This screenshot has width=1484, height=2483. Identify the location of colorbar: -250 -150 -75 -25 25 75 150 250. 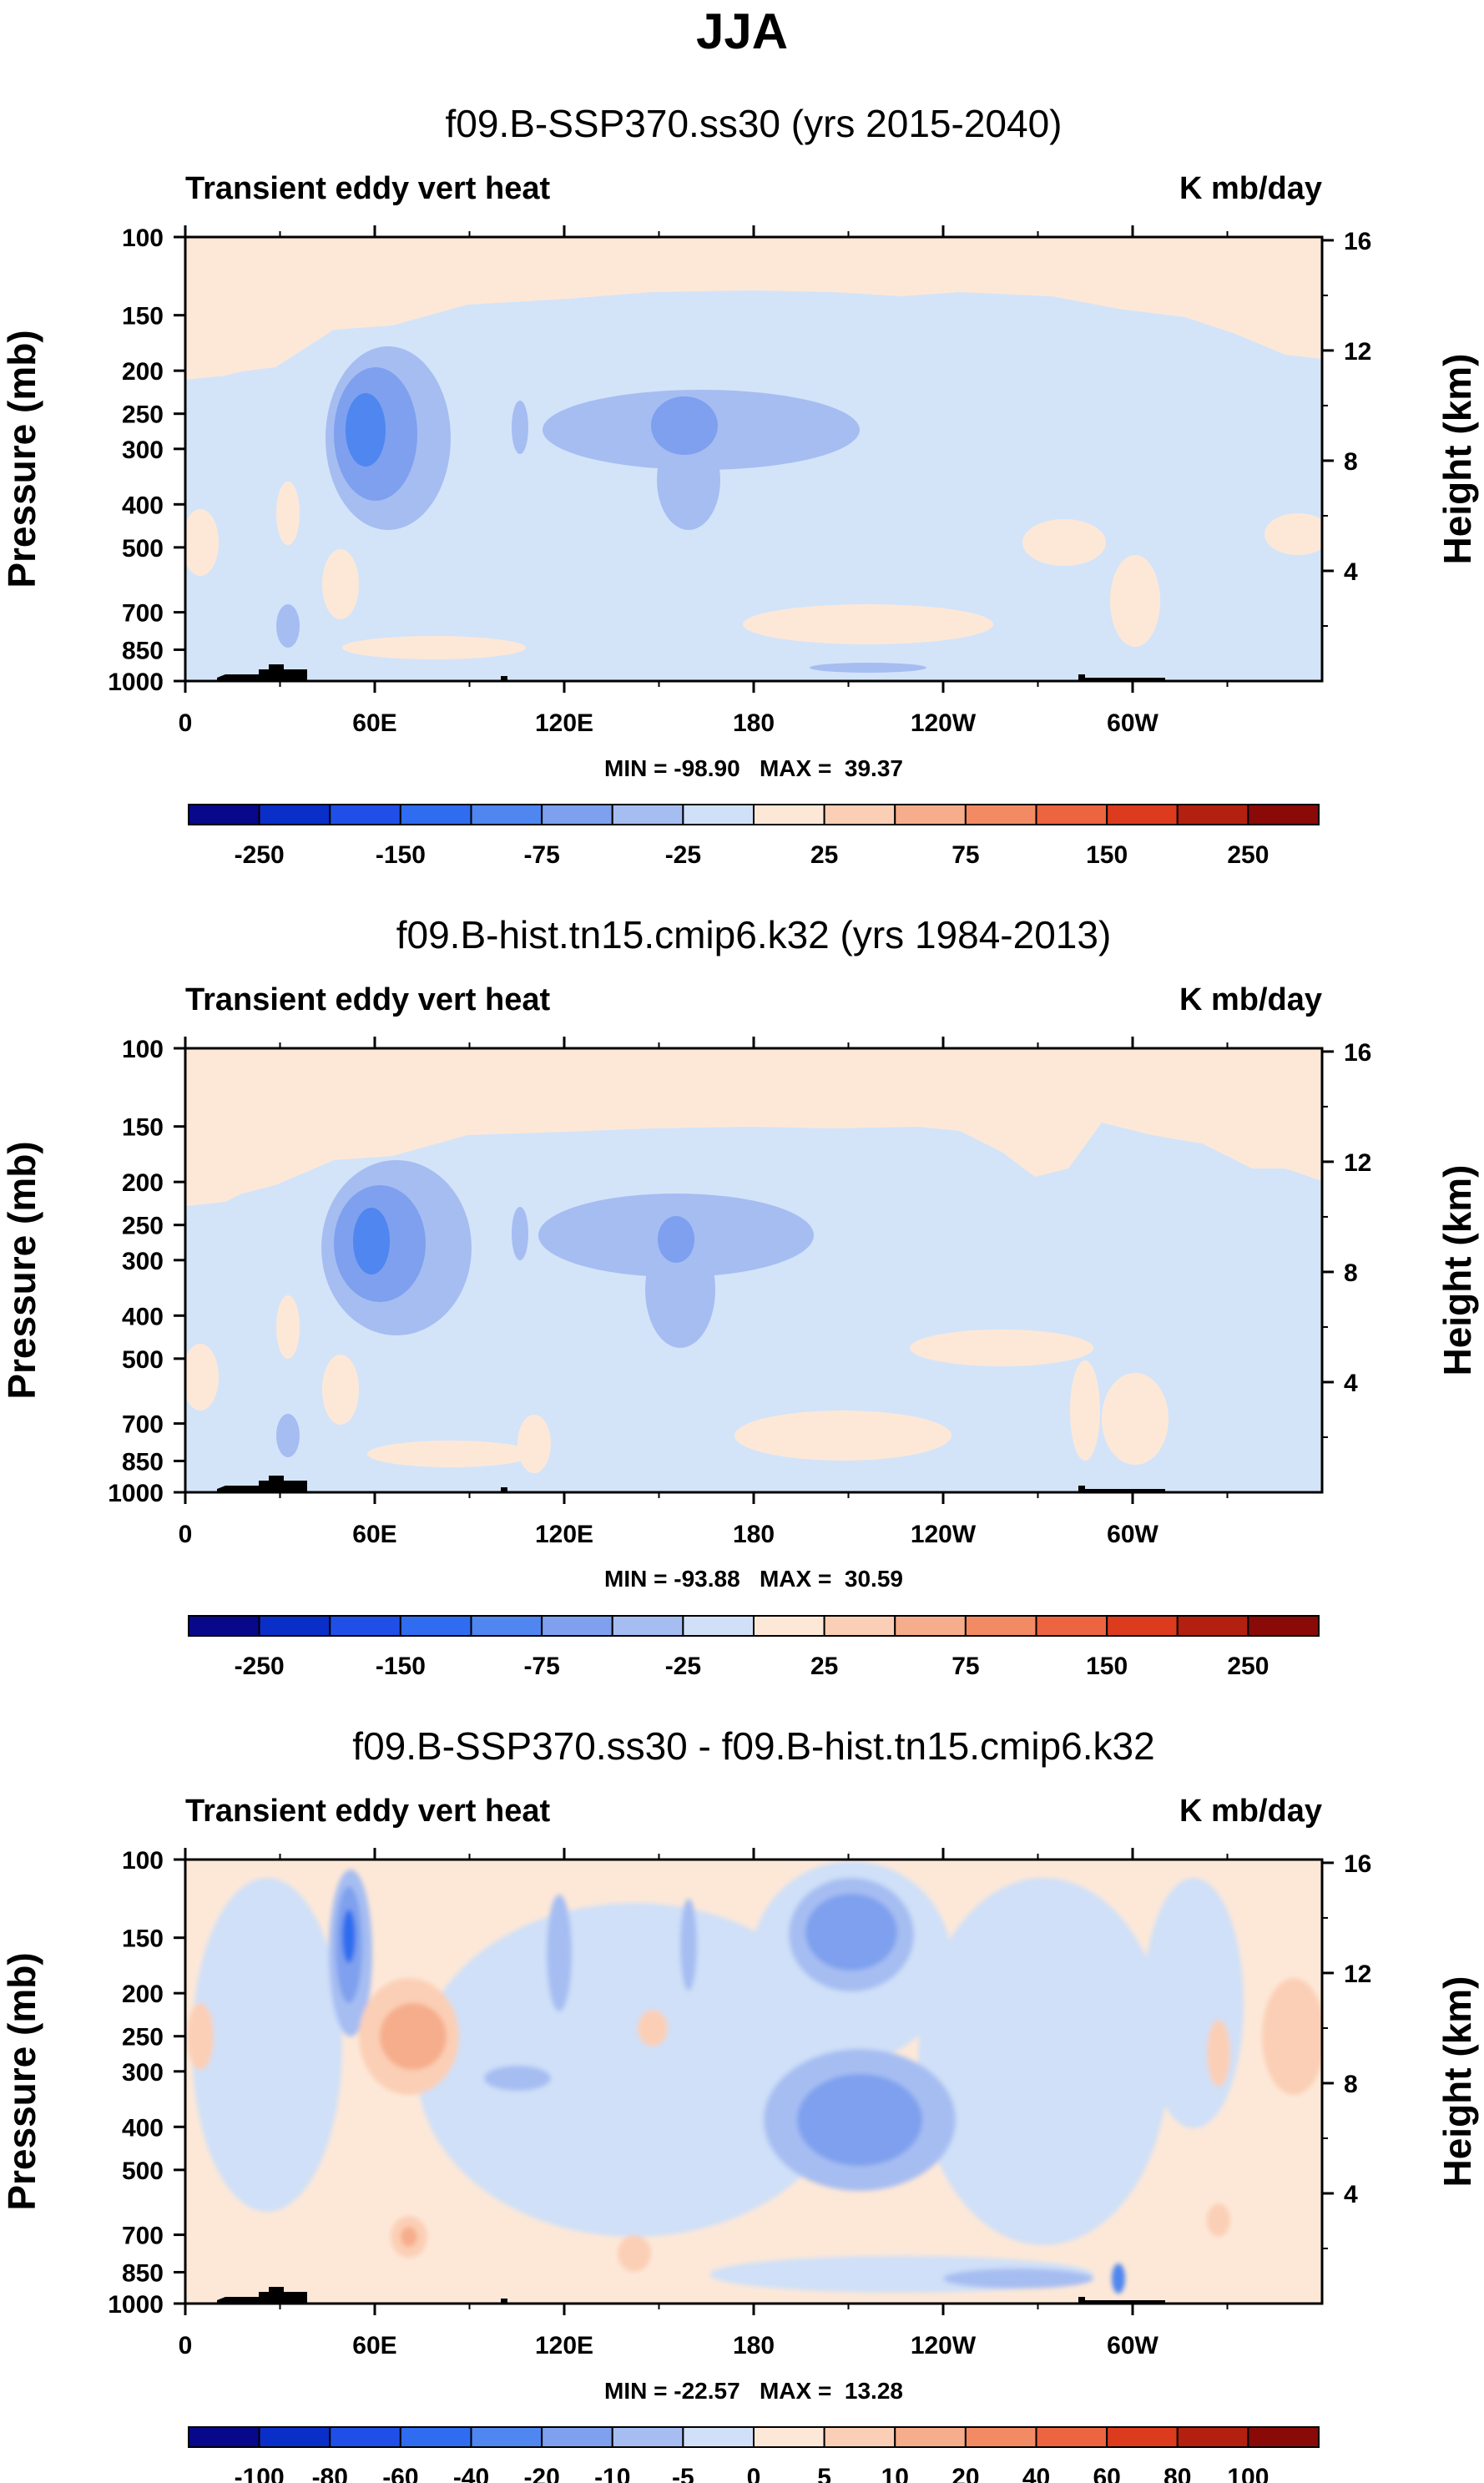
(754, 1647).